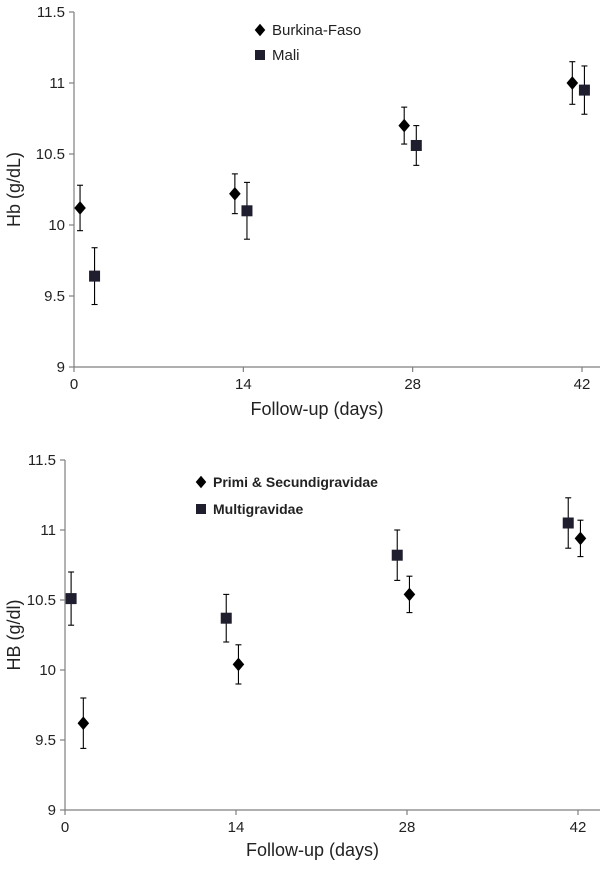  I want to click on chart2-x-tick-label: 28, so click(407, 827).